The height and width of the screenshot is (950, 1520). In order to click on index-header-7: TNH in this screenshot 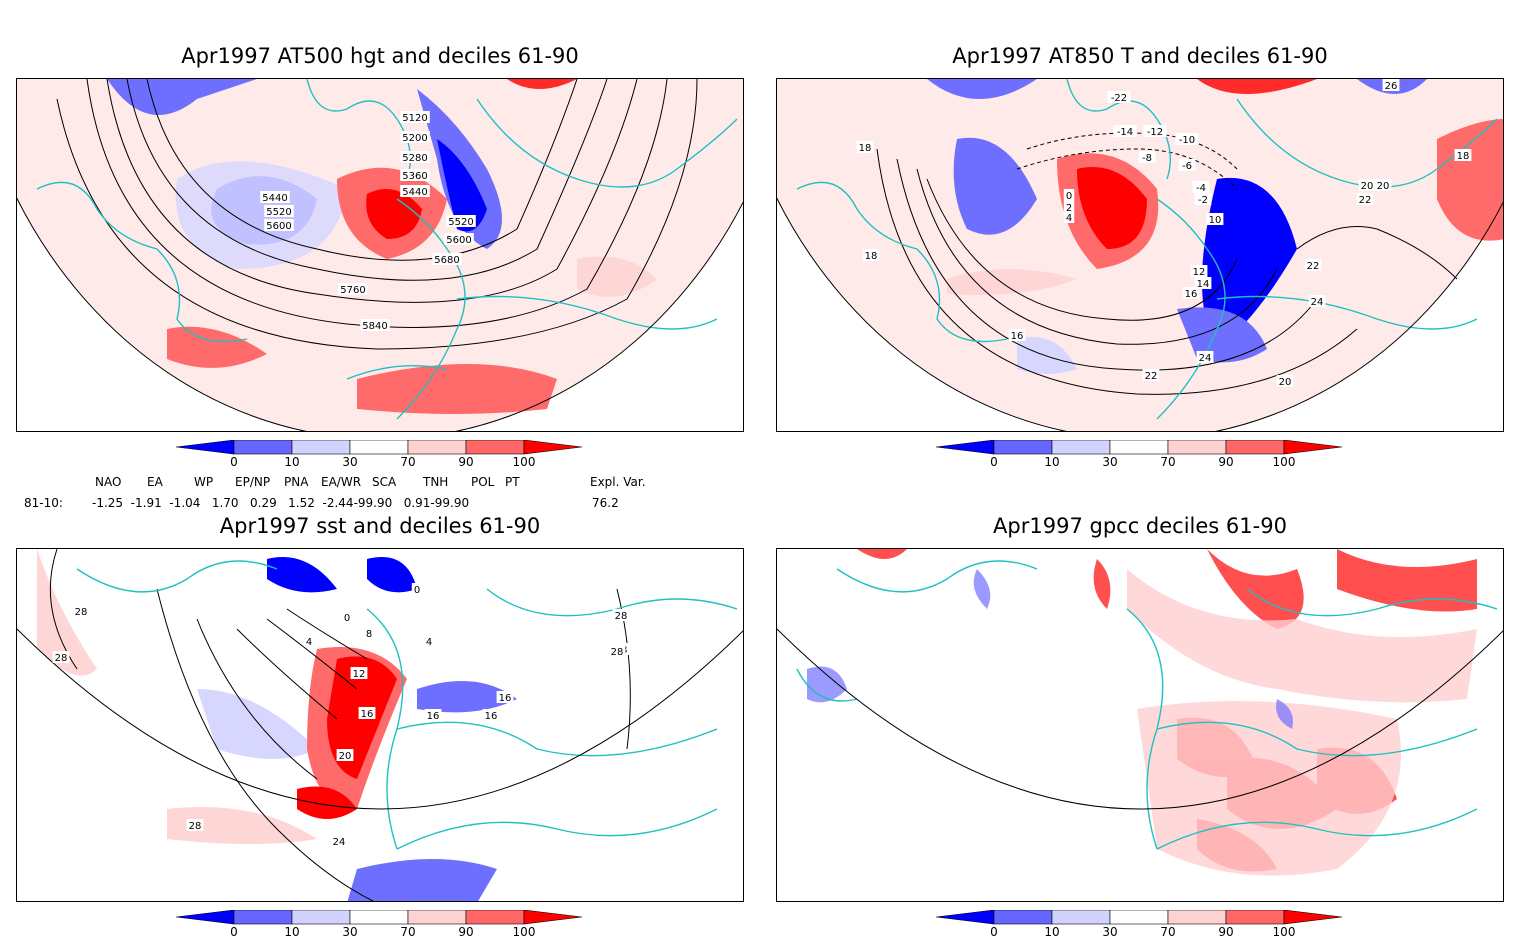, I will do `click(436, 482)`.